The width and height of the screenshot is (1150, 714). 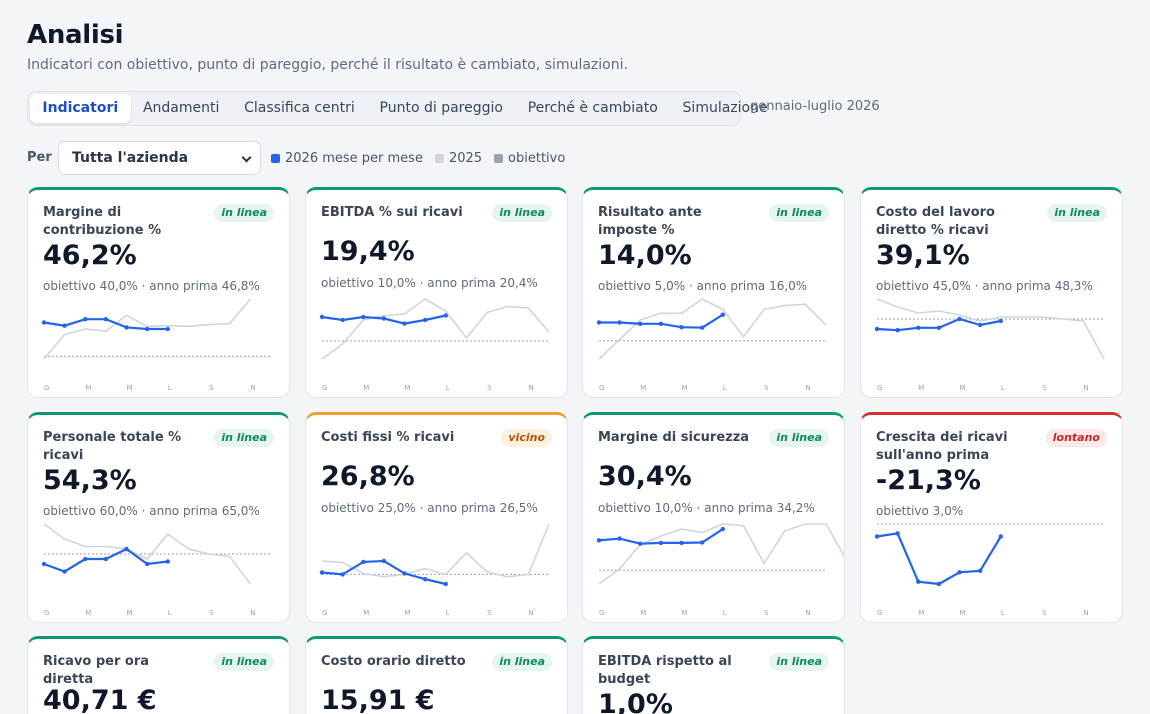 What do you see at coordinates (388, 437) in the screenshot?
I see `kpi-name: Costi fissi % ricavi` at bounding box center [388, 437].